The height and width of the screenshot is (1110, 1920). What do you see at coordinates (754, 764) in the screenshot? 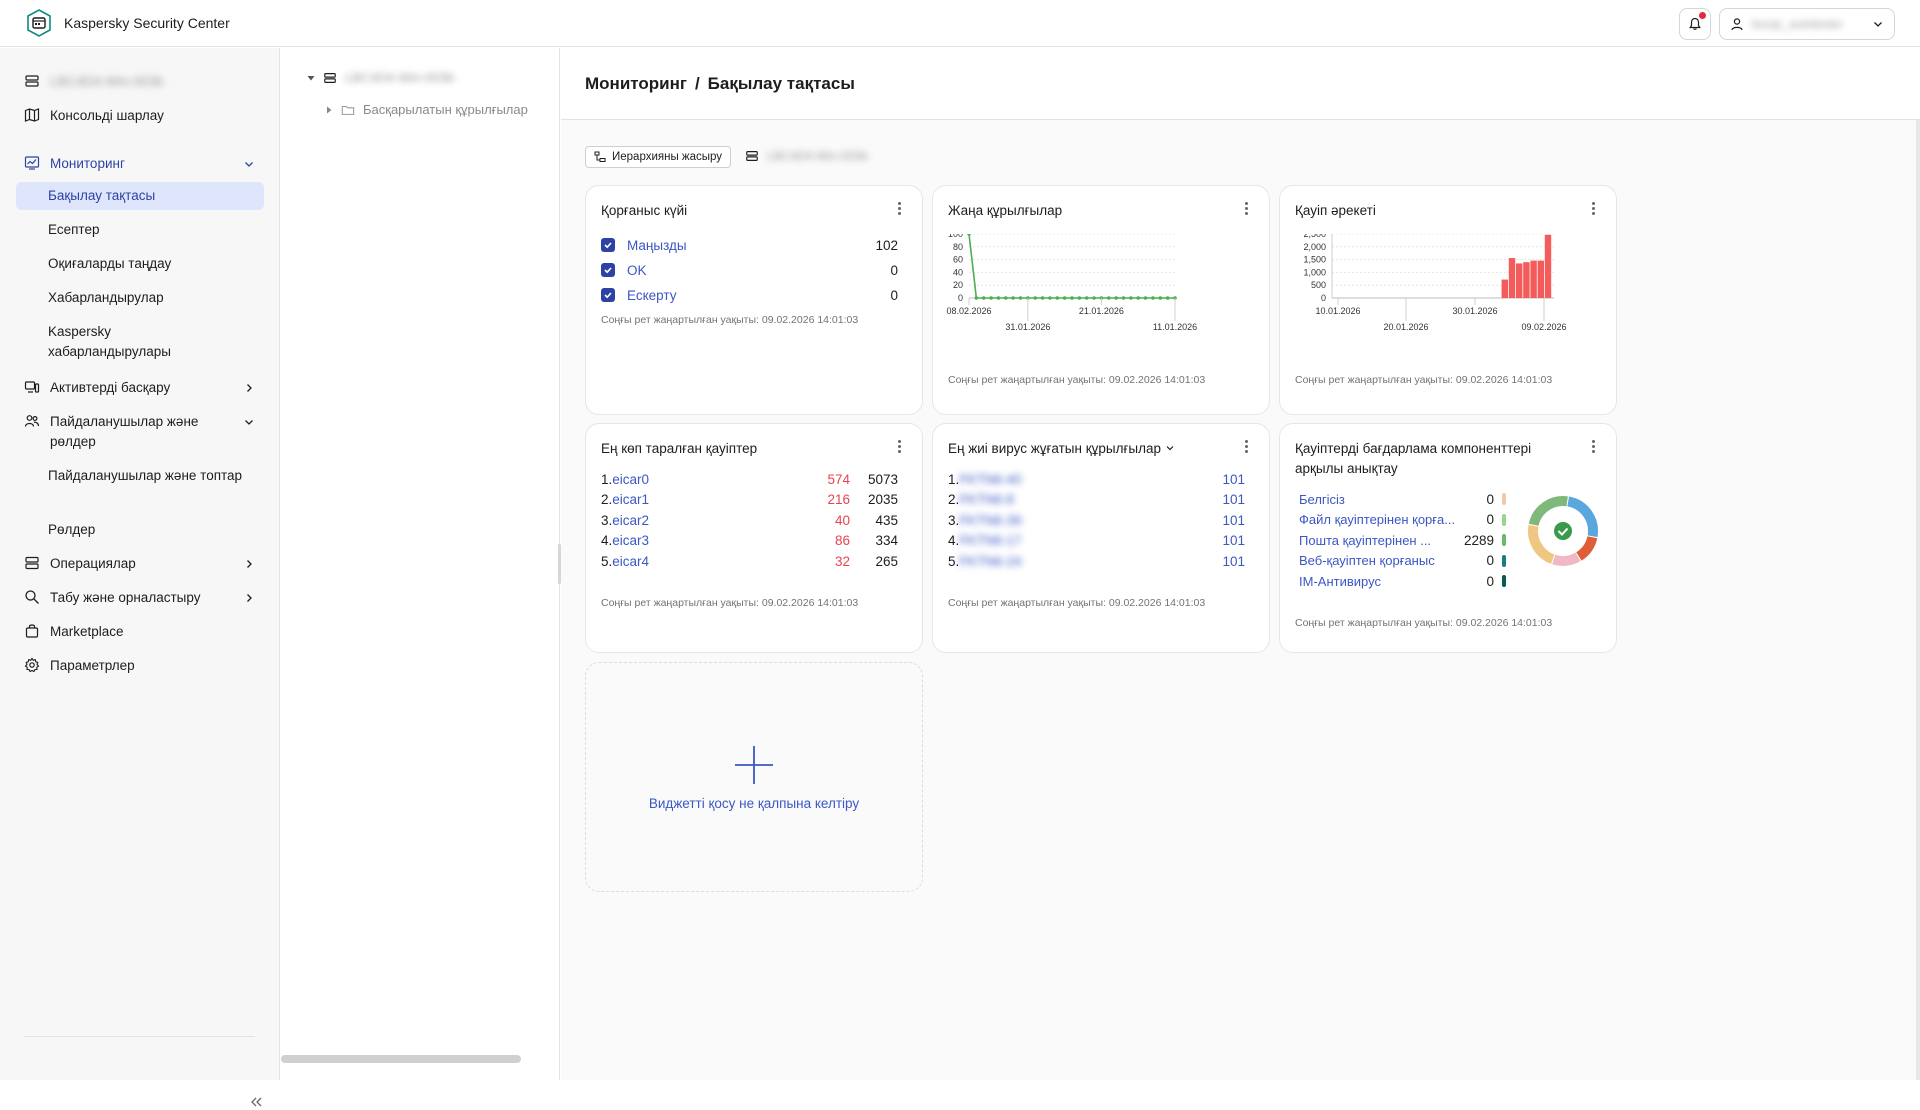
I see `plus-icon` at bounding box center [754, 764].